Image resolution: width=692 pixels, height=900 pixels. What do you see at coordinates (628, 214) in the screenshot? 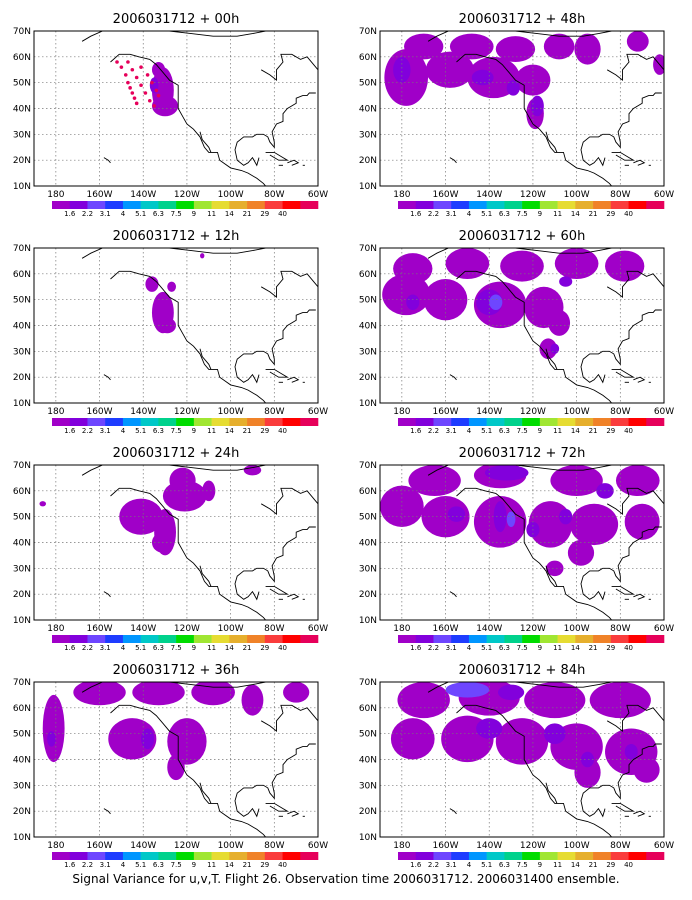
I see `colorbar-label: 40` at bounding box center [628, 214].